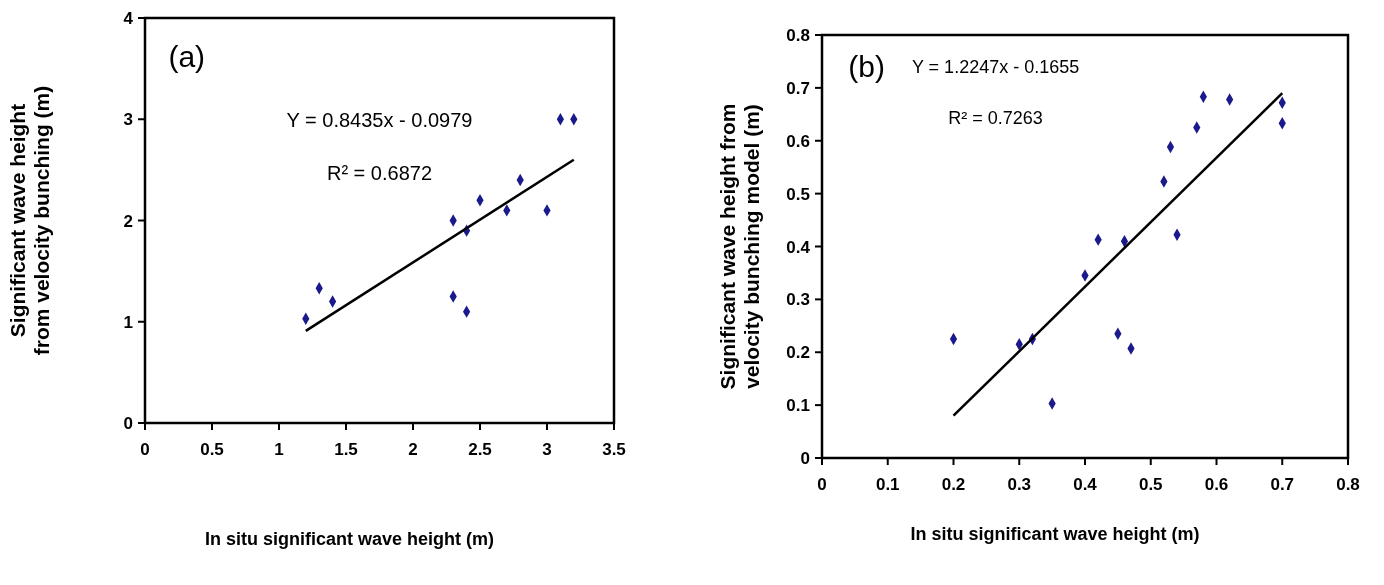 This screenshot has width=1384, height=585. I want to click on x-tick-label: 0.2, so click(953, 484).